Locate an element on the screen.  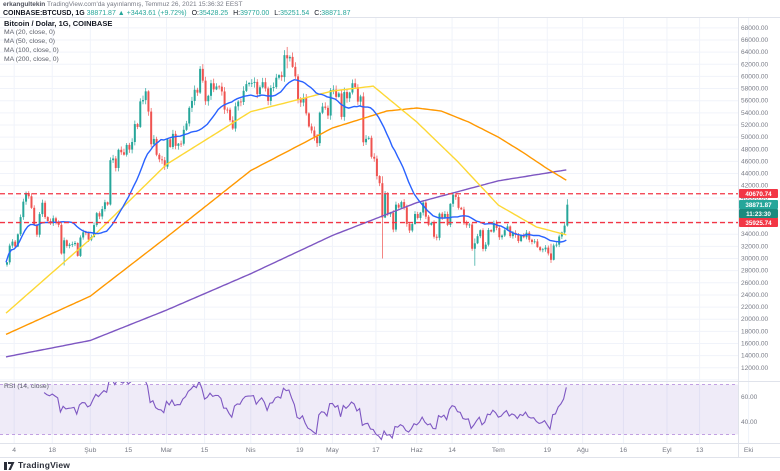
legend-symbol-title: Bitcoin / Dolar, 1G, COINBASE is located at coordinates (58, 23).